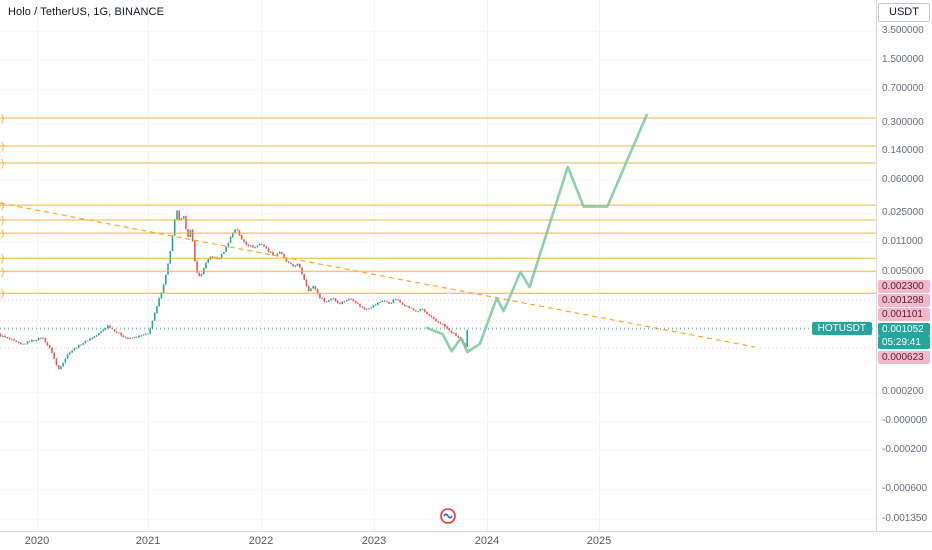  What do you see at coordinates (904, 300) in the screenshot?
I see `price-level-badge: 0.001298` at bounding box center [904, 300].